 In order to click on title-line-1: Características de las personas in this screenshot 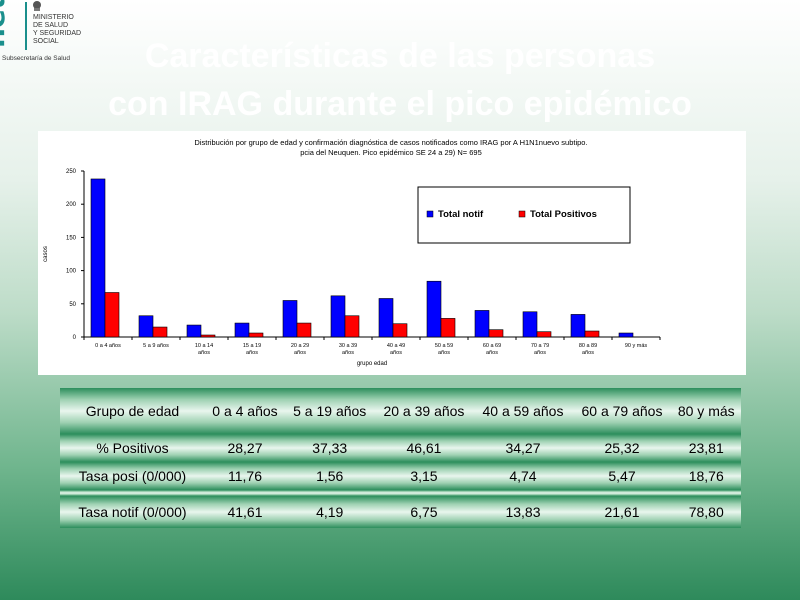, I will do `click(400, 56)`.